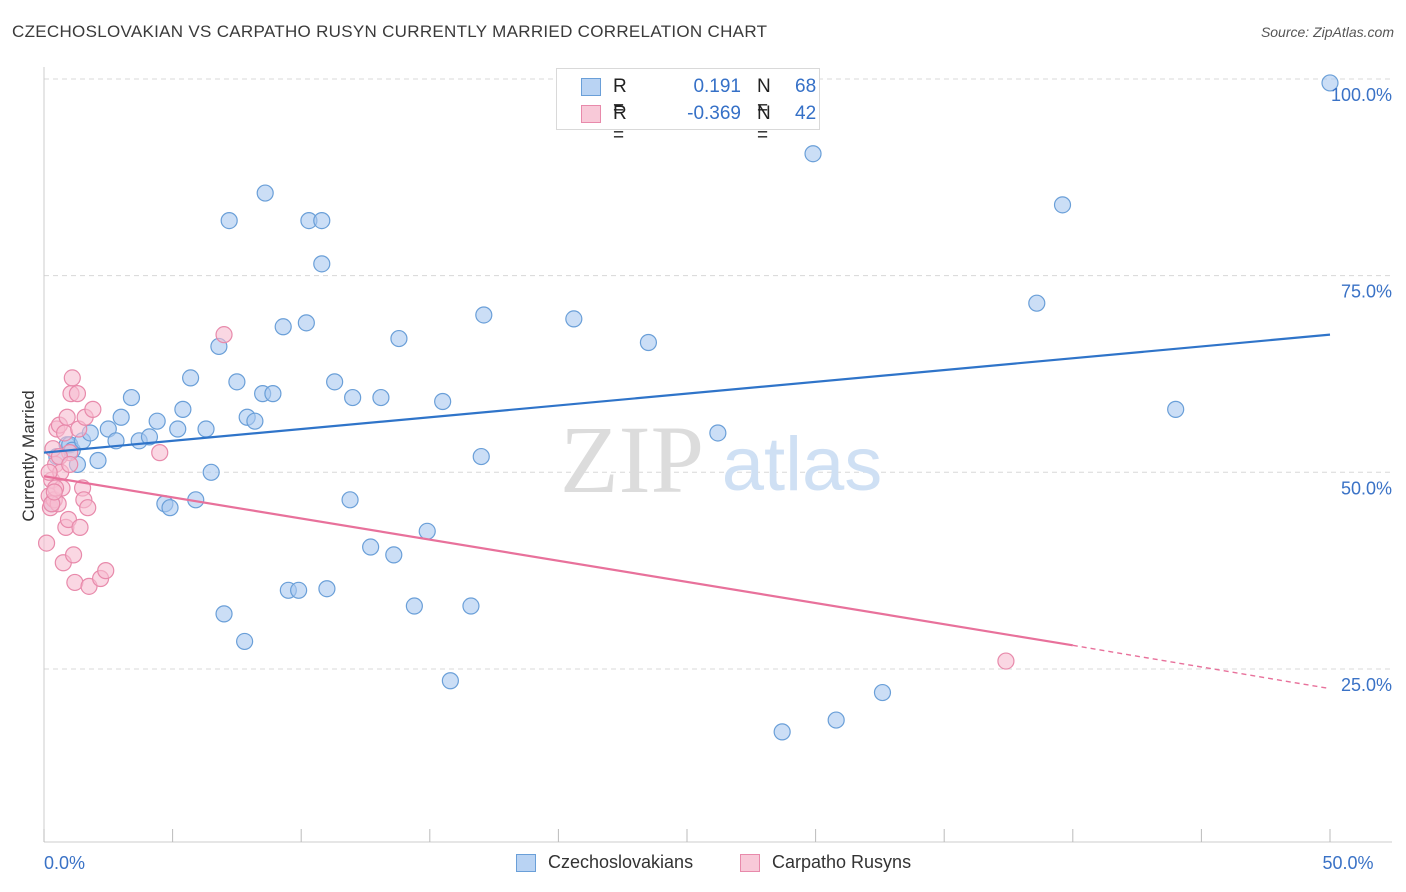  I want to click on correlation-legend: R = 0.191 N = 68 R = -0.369 N = 42, so click(688, 107).